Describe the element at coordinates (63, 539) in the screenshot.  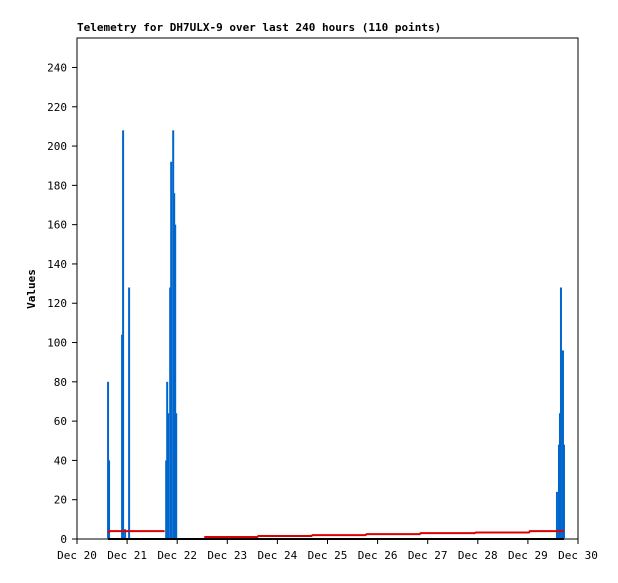
I see `y-tick-label: 0` at that location.